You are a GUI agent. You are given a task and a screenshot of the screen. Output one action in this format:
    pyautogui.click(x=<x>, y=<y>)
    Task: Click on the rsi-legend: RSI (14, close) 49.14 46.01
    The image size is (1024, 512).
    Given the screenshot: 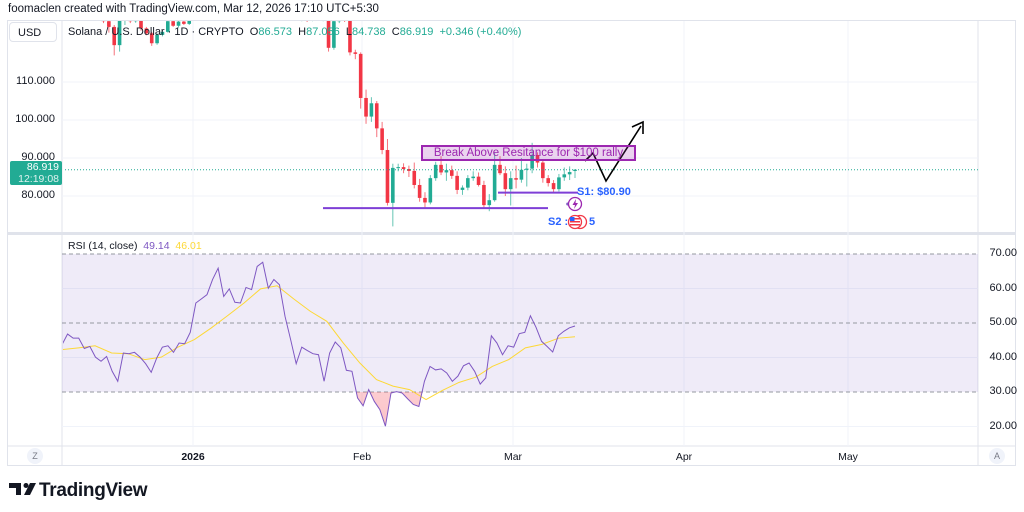 What is the action you would take?
    pyautogui.click(x=135, y=246)
    